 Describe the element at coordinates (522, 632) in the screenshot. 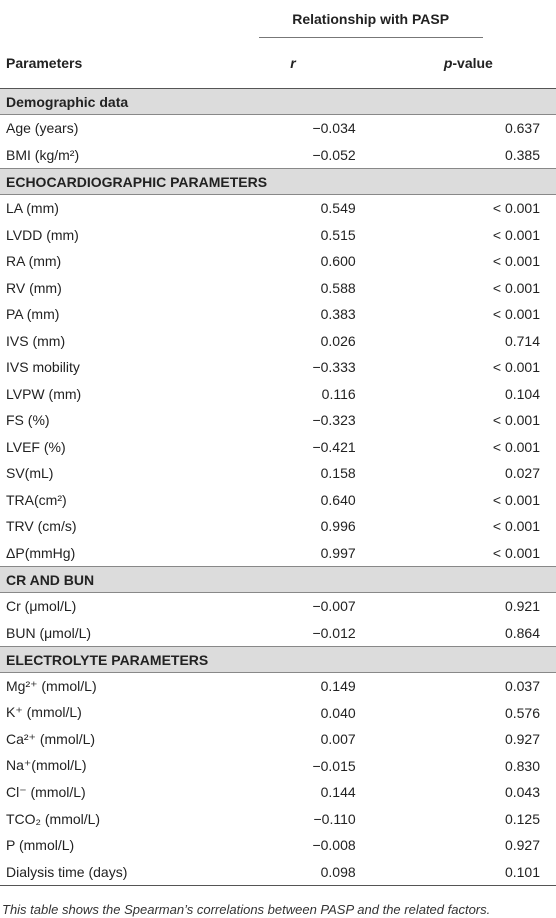

I see `p-value: 0.864` at that location.